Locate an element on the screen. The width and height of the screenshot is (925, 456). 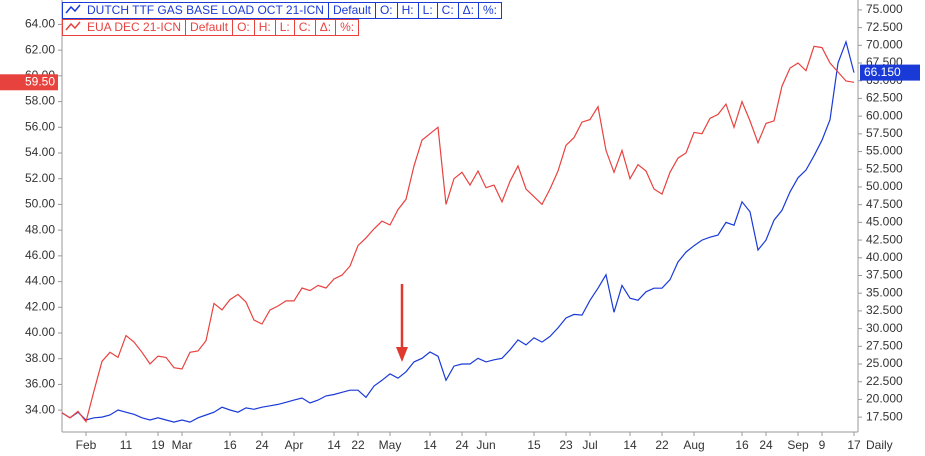
y2-tick-label: 45.000 is located at coordinates (884, 222).